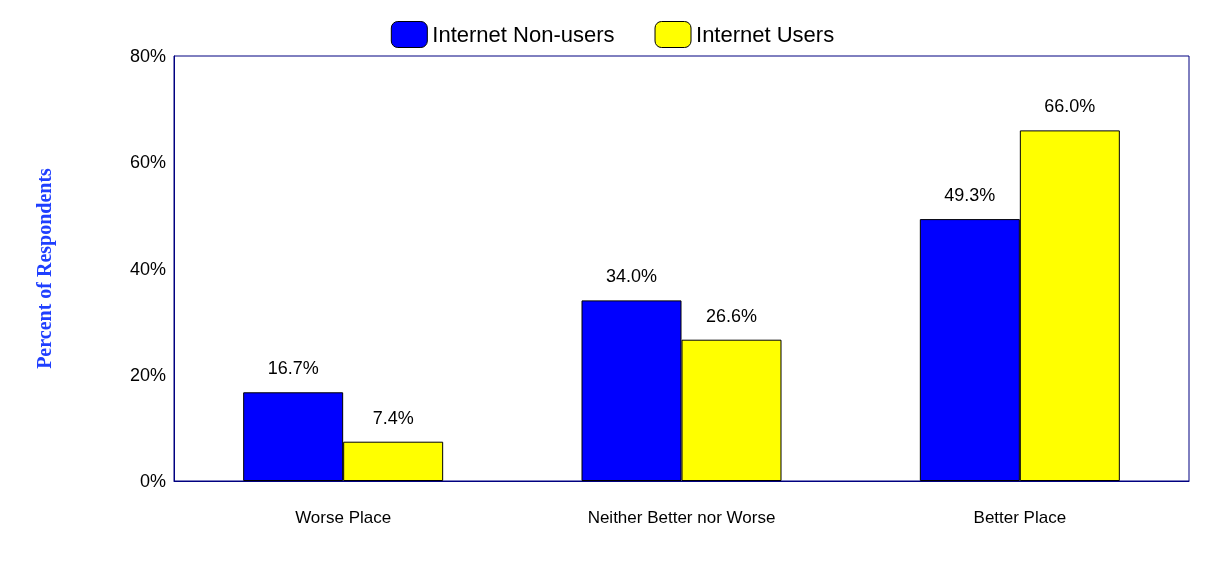 The width and height of the screenshot is (1225, 565). What do you see at coordinates (293, 368) in the screenshot?
I see `data-label: 16.7%` at bounding box center [293, 368].